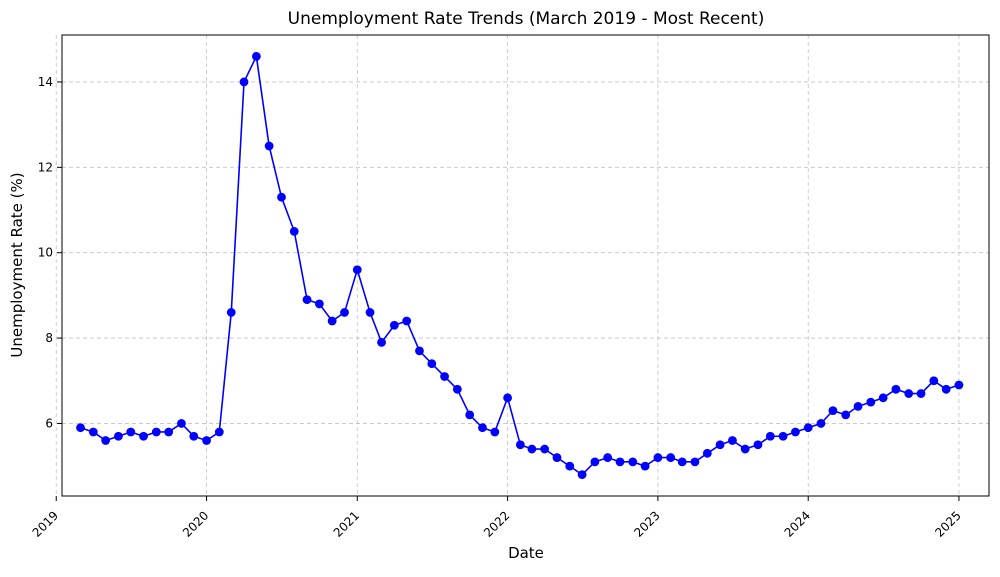  I want to click on y-tick-label: 14, so click(45, 82).